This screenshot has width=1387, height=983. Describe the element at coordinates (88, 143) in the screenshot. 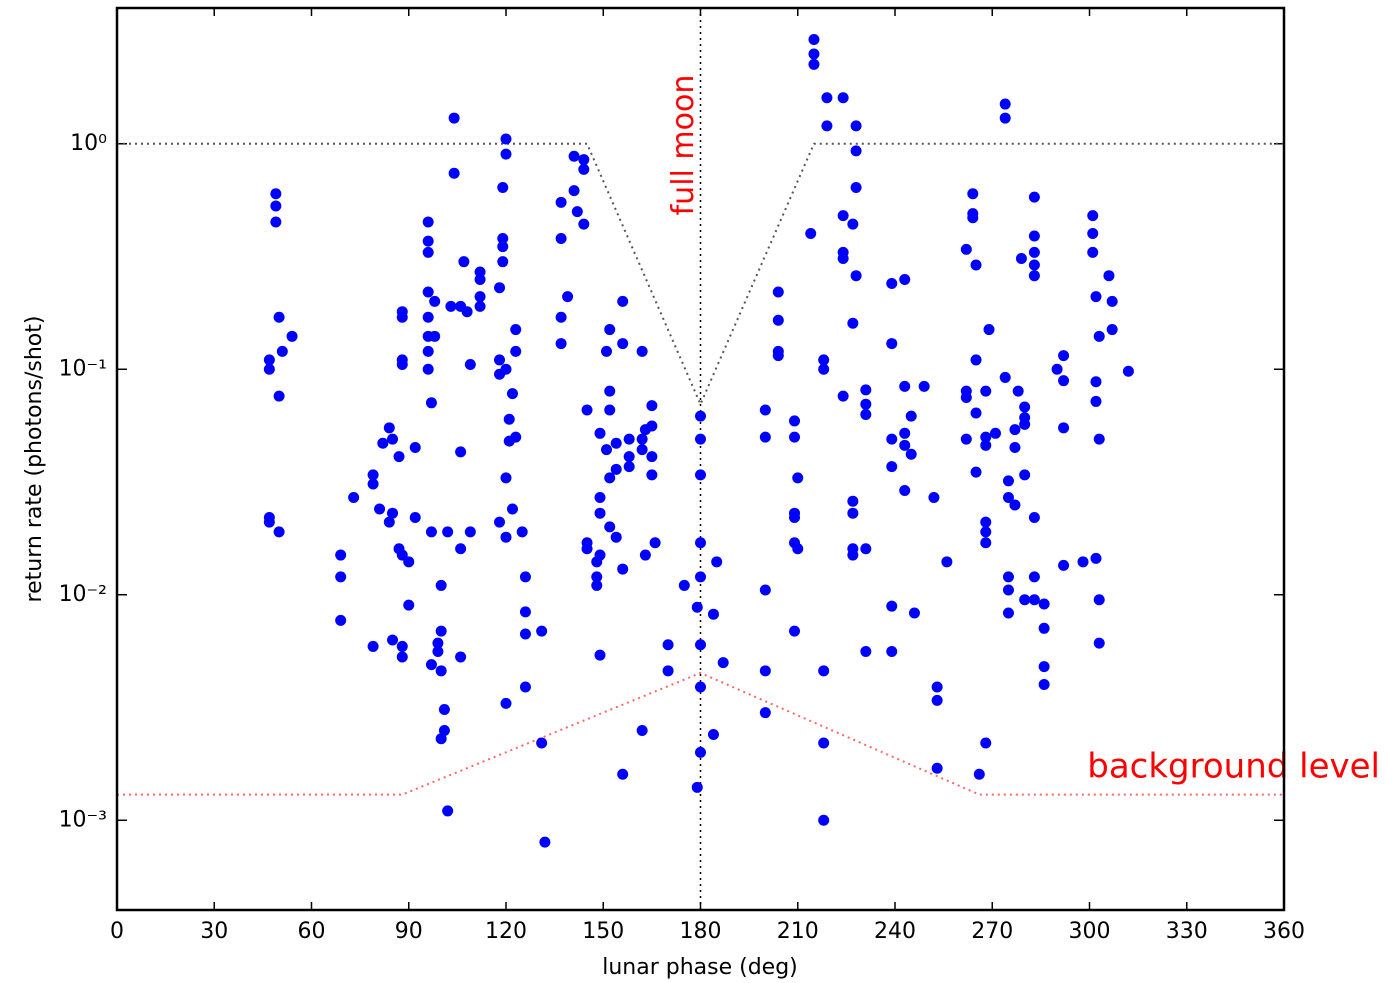

I see `y-tick-label: 10⁰` at that location.